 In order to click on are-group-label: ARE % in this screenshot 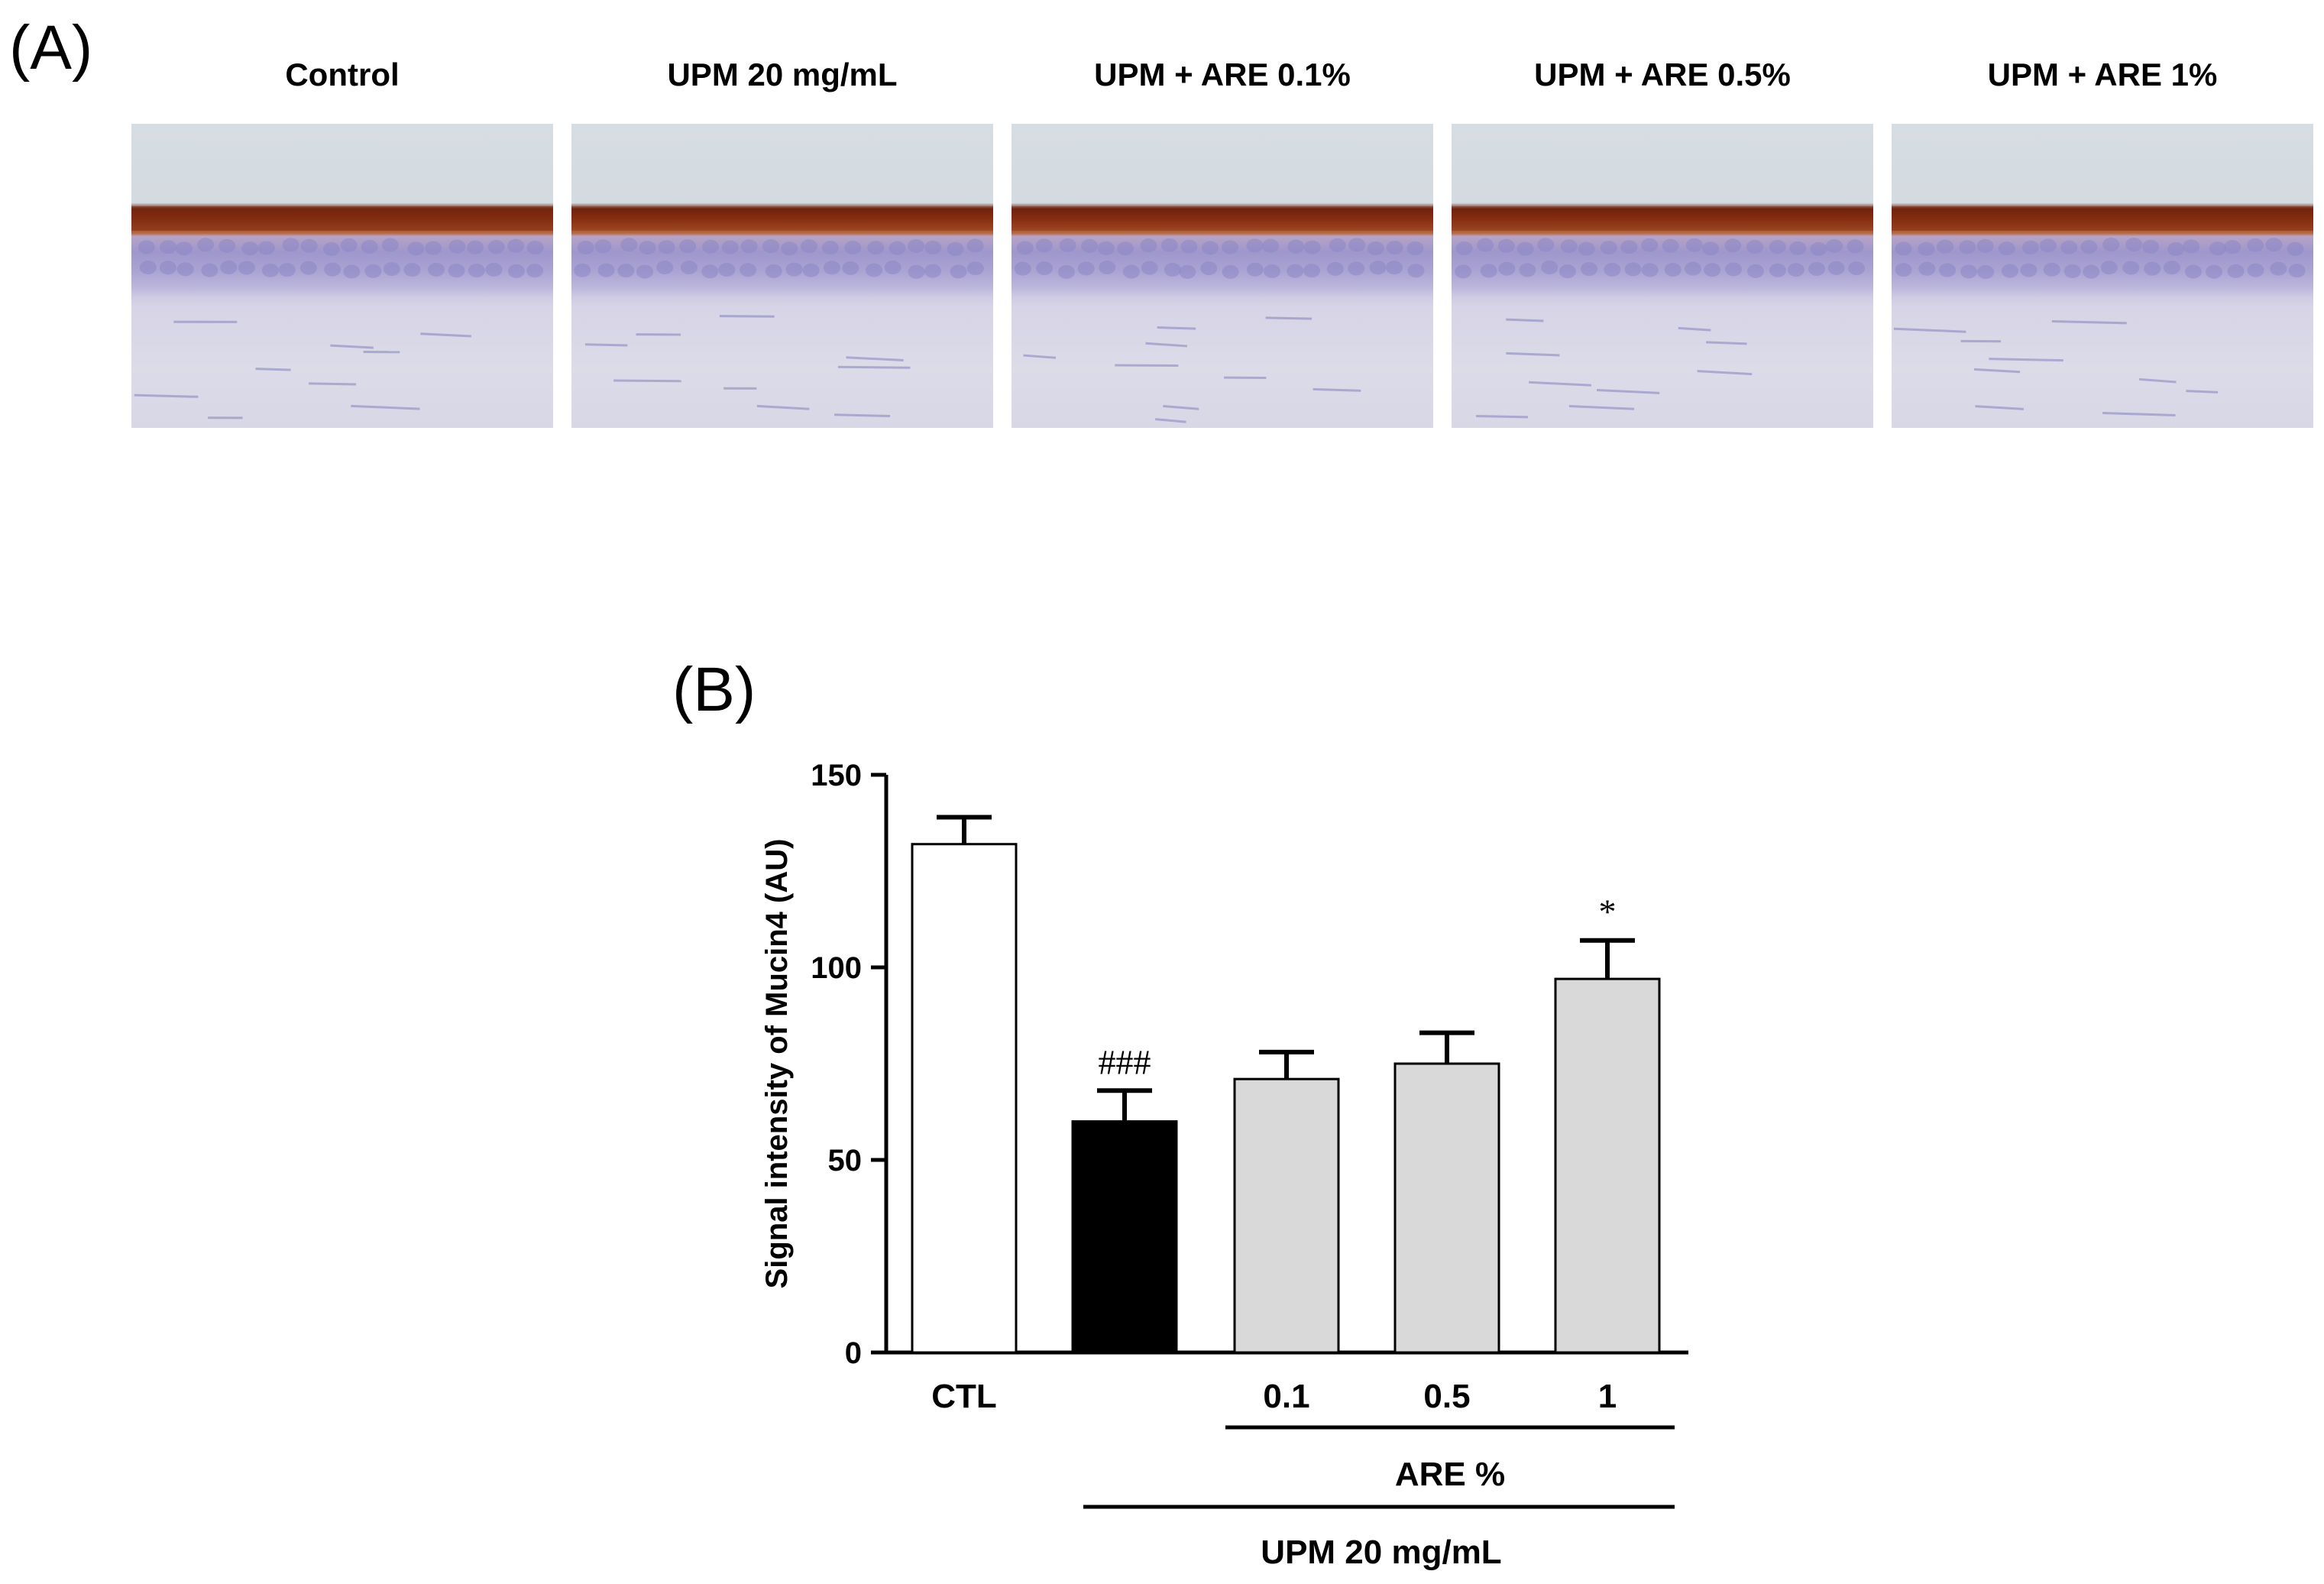, I will do `click(1450, 1474)`.